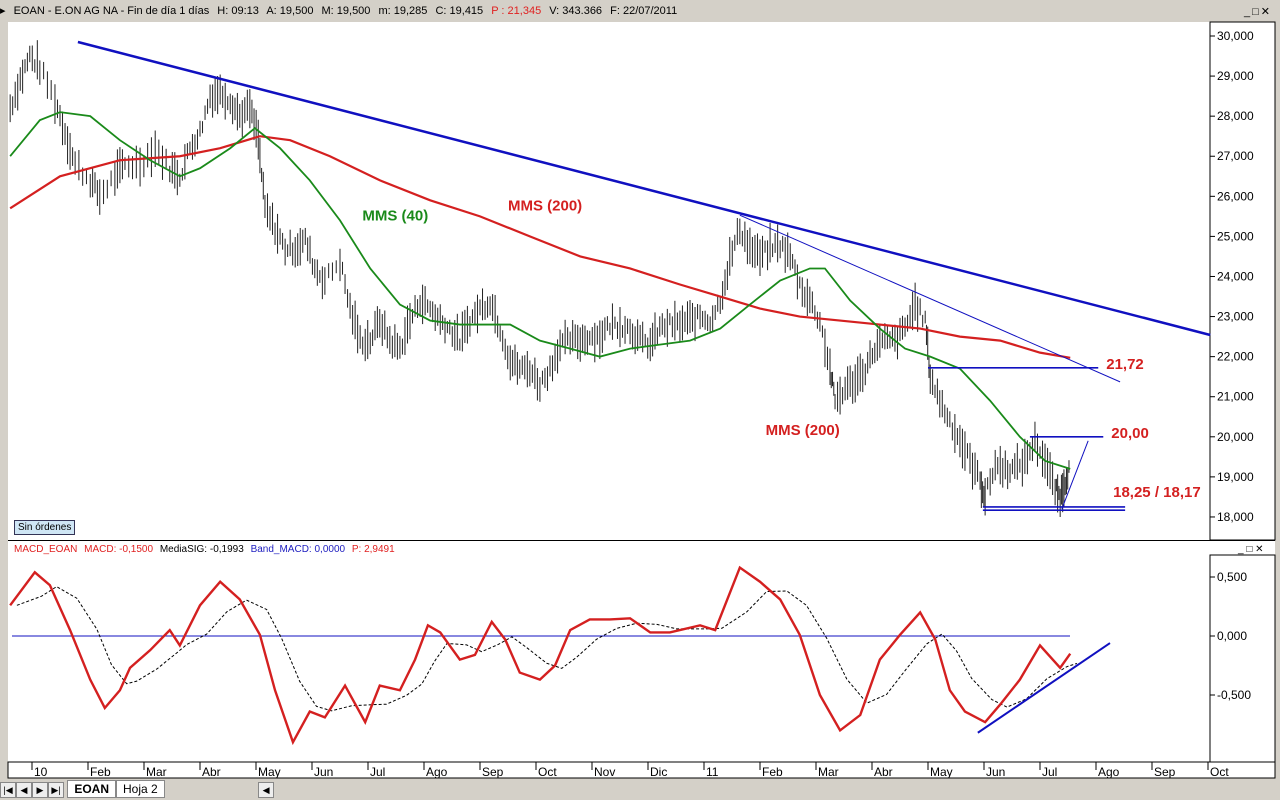  What do you see at coordinates (140, 789) in the screenshot?
I see `tab-hoja-2: Hoja 2` at bounding box center [140, 789].